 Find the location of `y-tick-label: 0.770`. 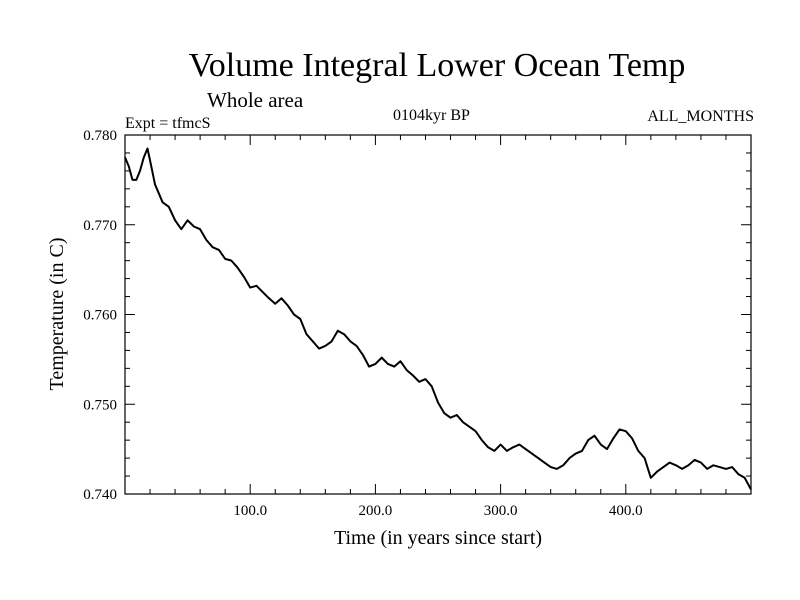

y-tick-label: 0.770 is located at coordinates (100, 226).